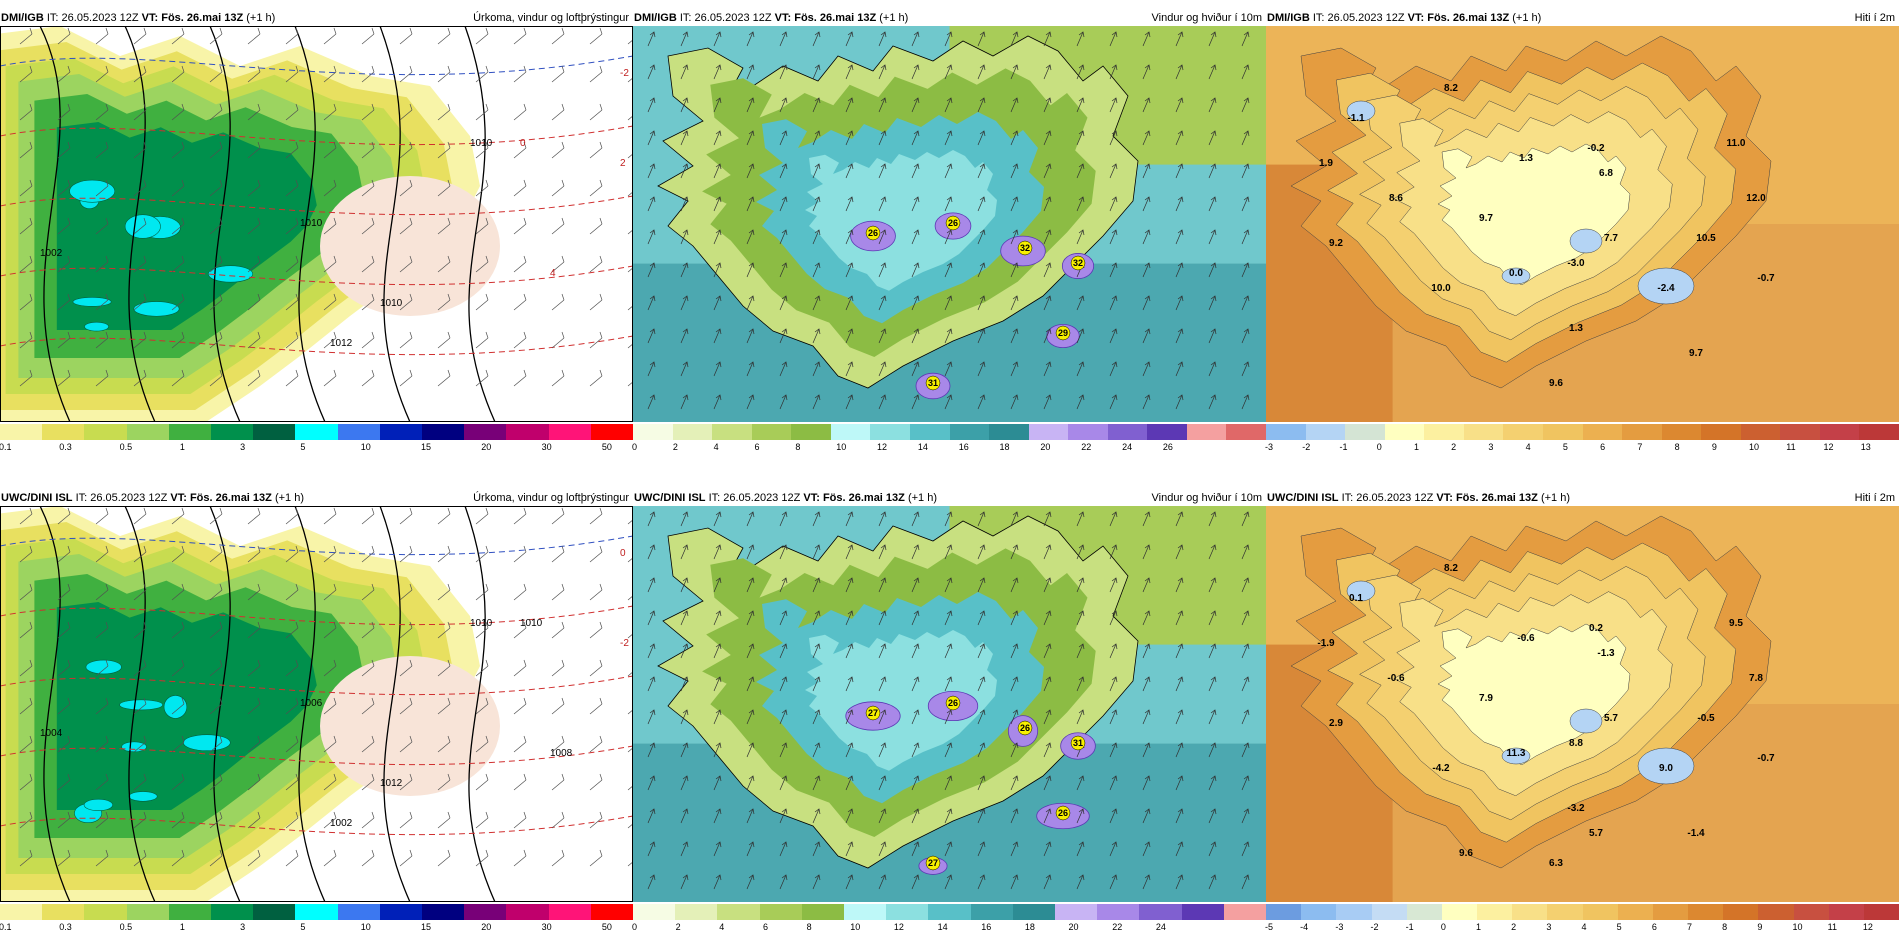  I want to click on color-scale-labels: 0.1 0.3 0.5 1 3 5 10 15 20 30 50, so click(316, 447).